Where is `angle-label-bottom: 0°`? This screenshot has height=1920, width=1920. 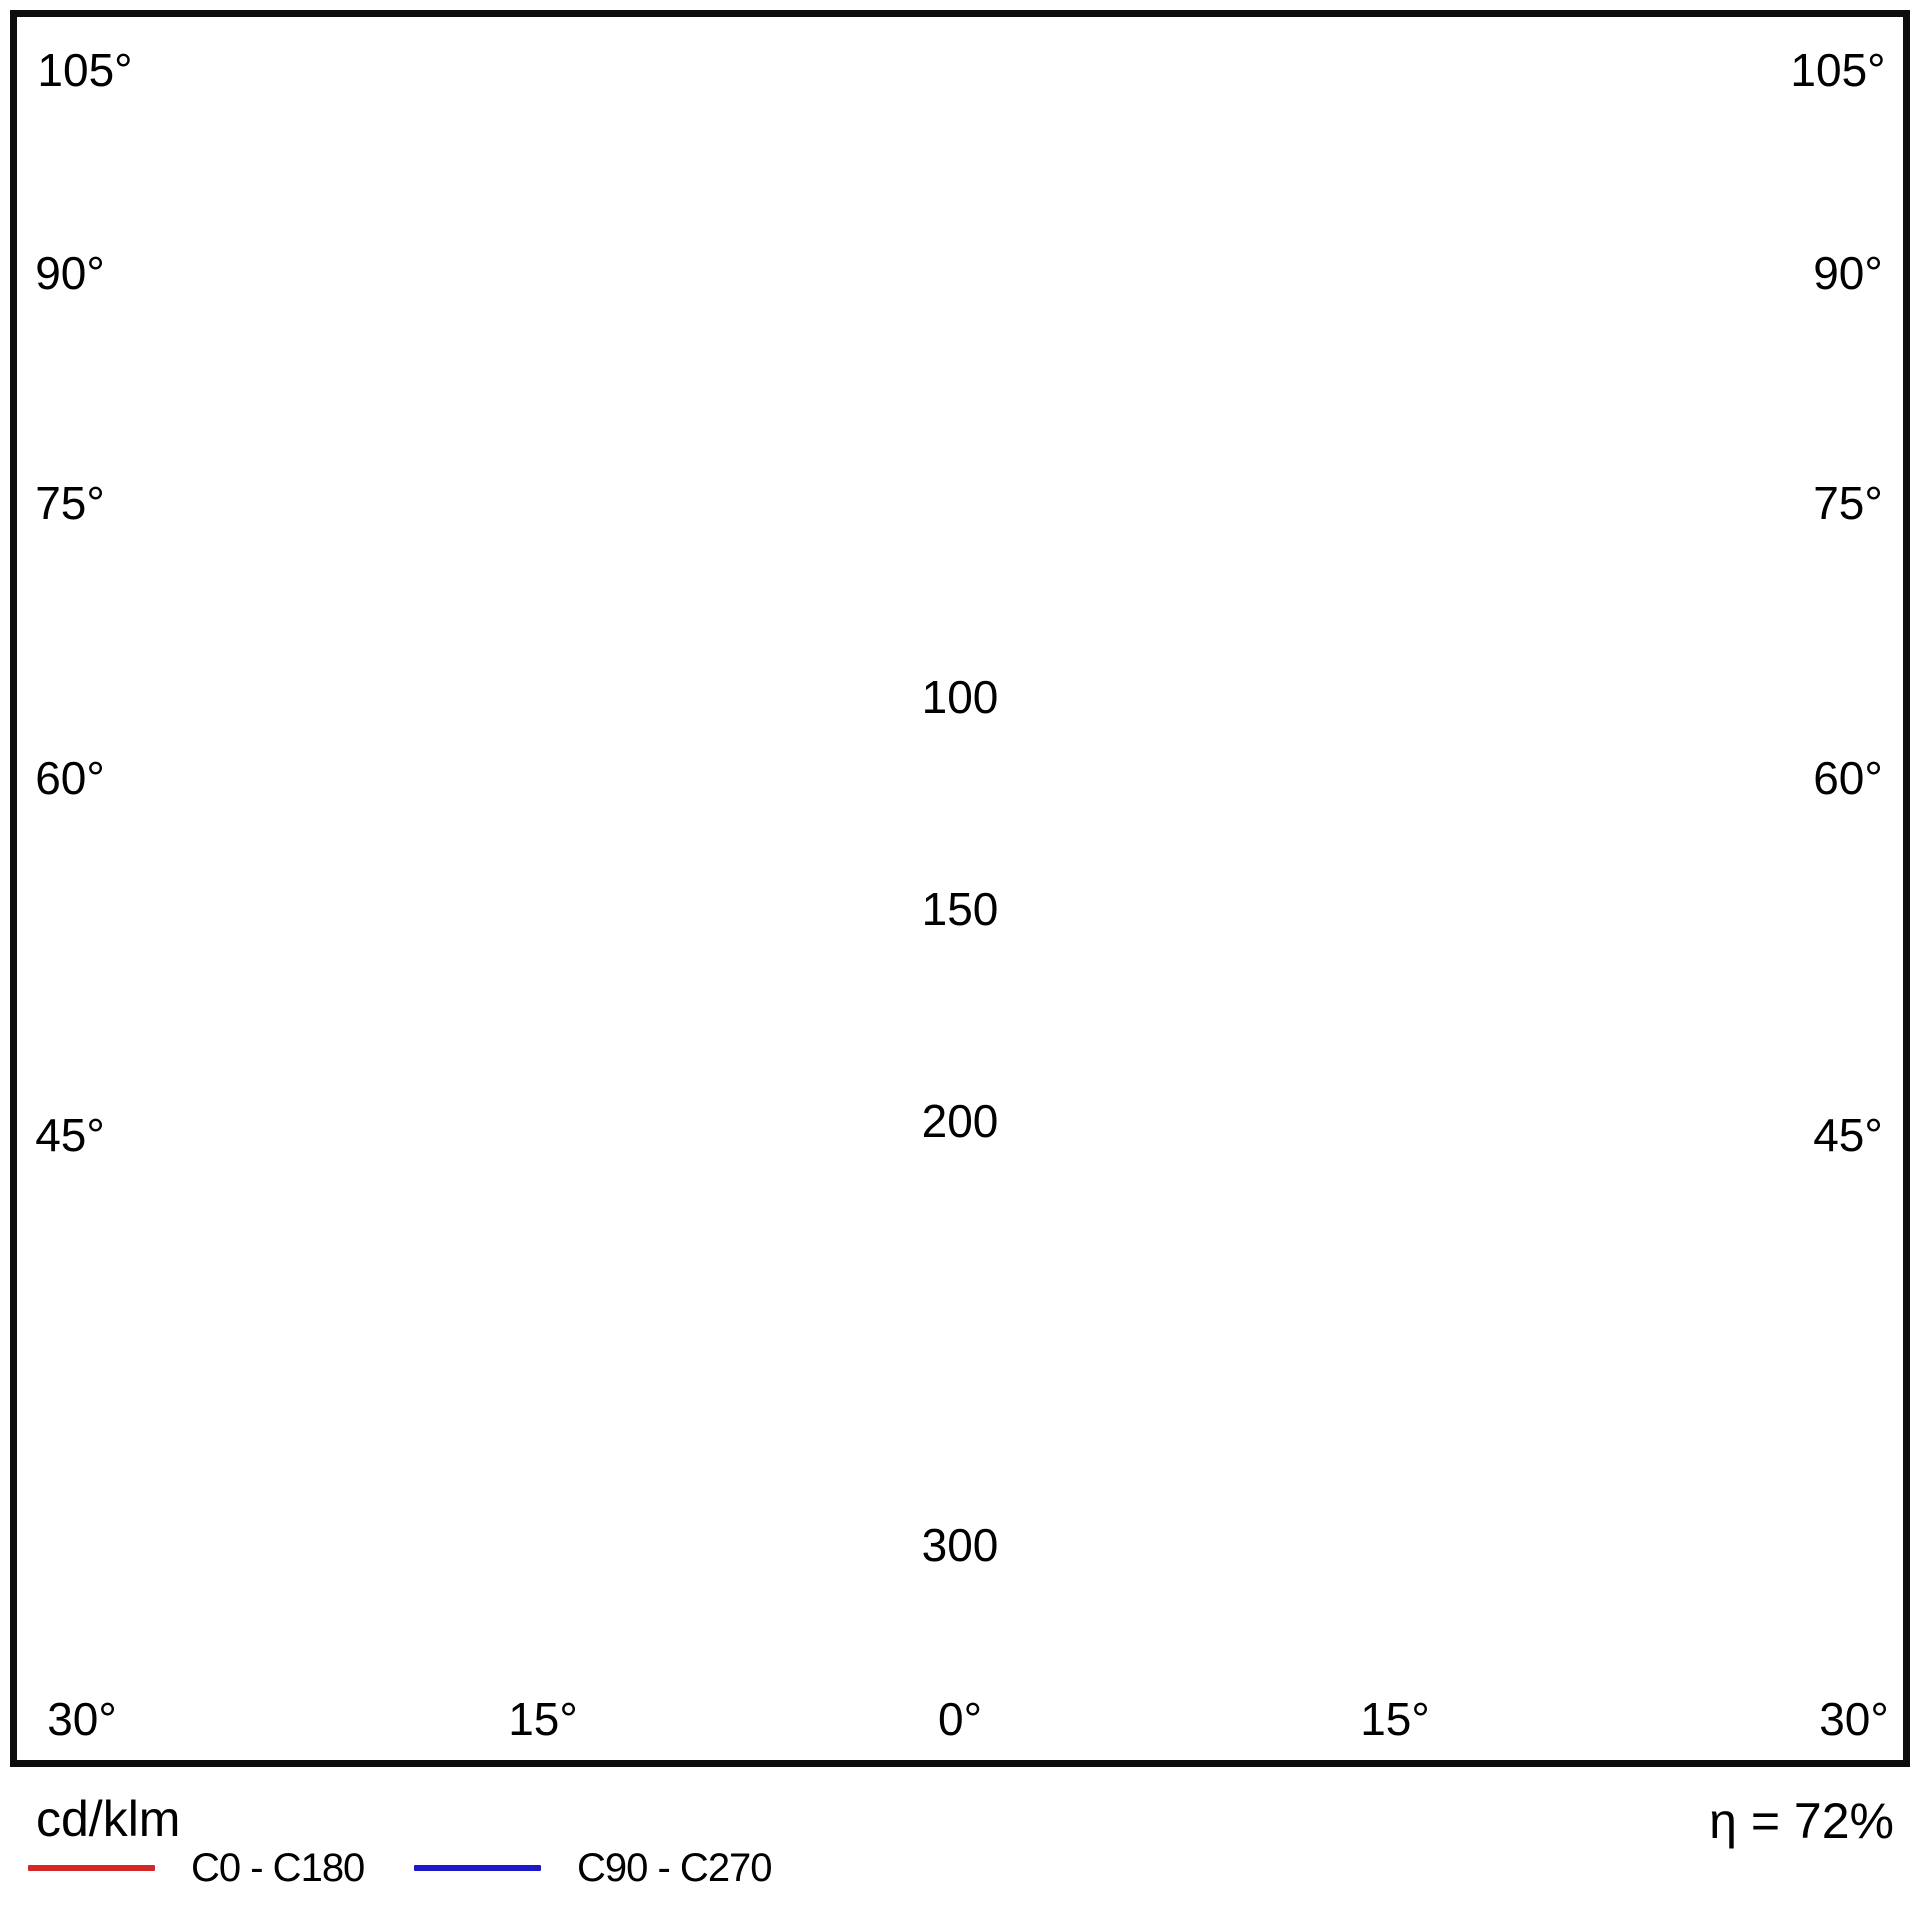
angle-label-bottom: 0° is located at coordinates (960, 1719).